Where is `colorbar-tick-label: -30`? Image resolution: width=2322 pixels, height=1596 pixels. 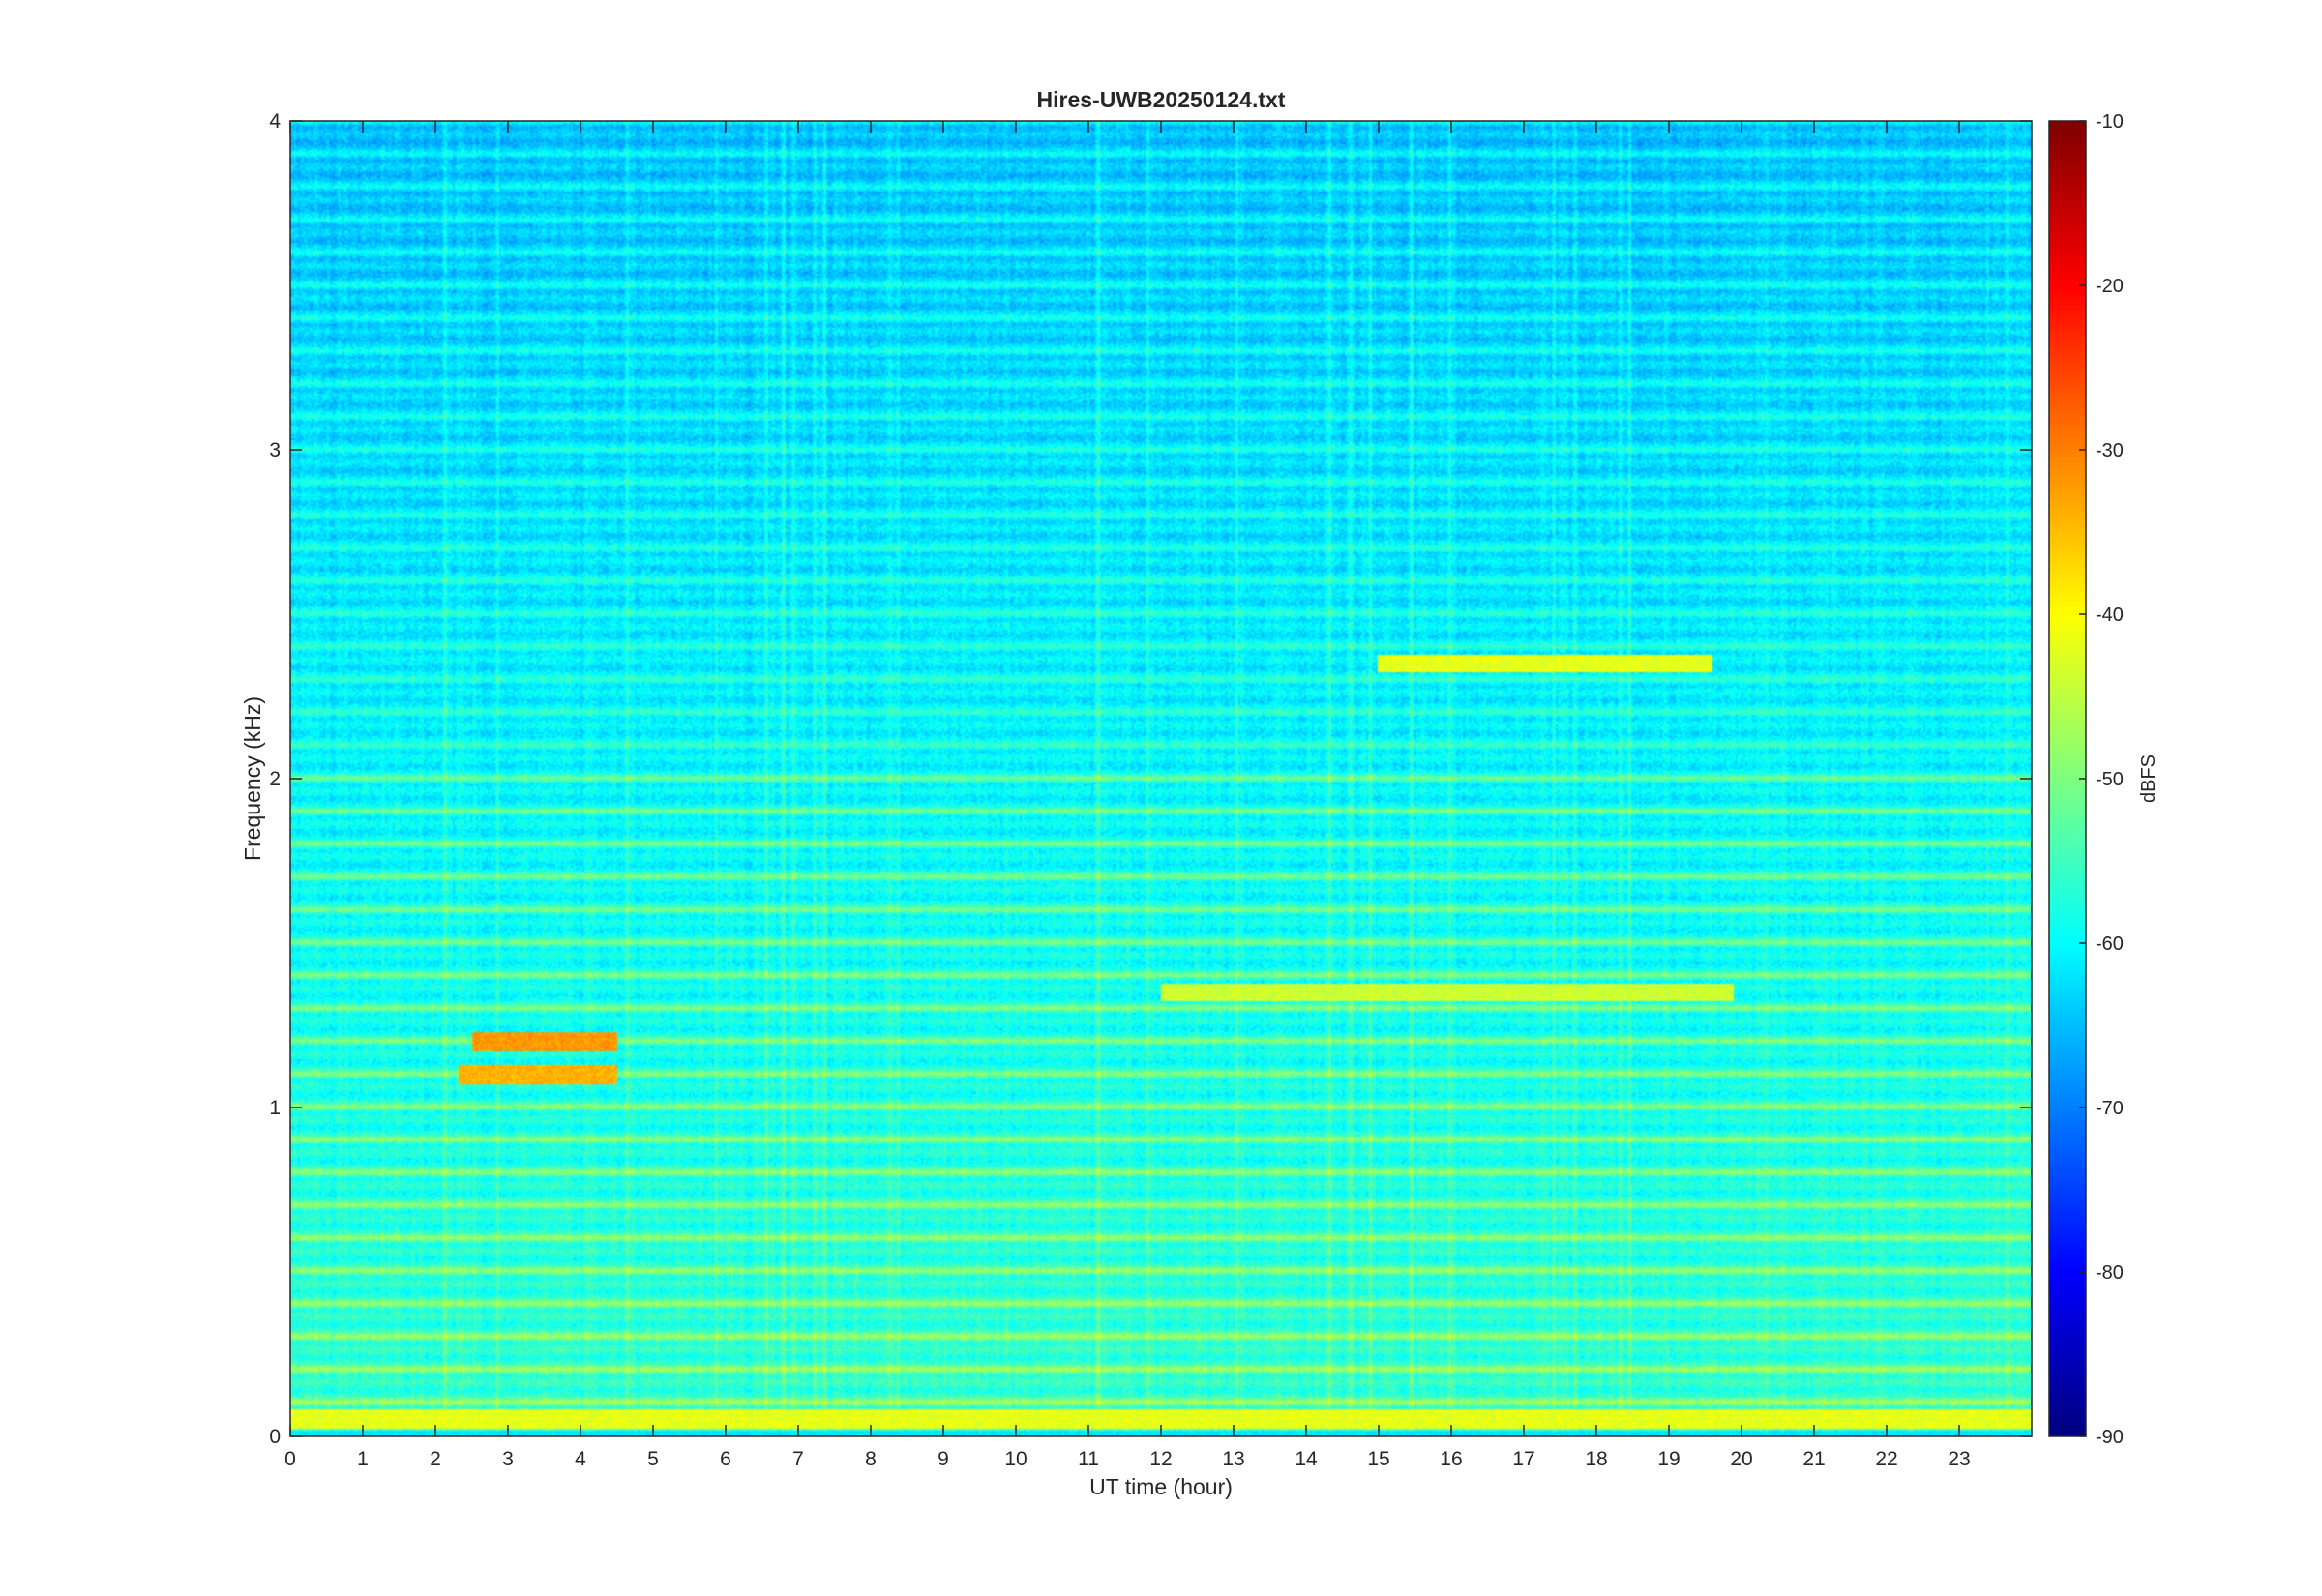
colorbar-tick-label: -30 is located at coordinates (2110, 450).